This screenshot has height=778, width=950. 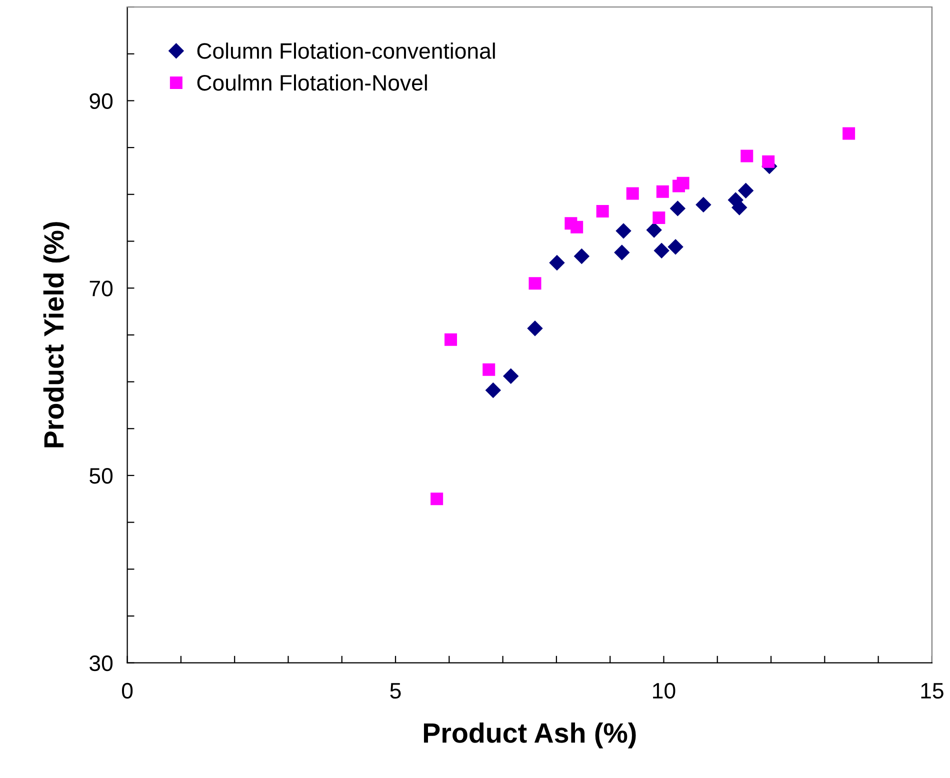 What do you see at coordinates (56, 335) in the screenshot?
I see `y-axis-title: Product Yield (%)` at bounding box center [56, 335].